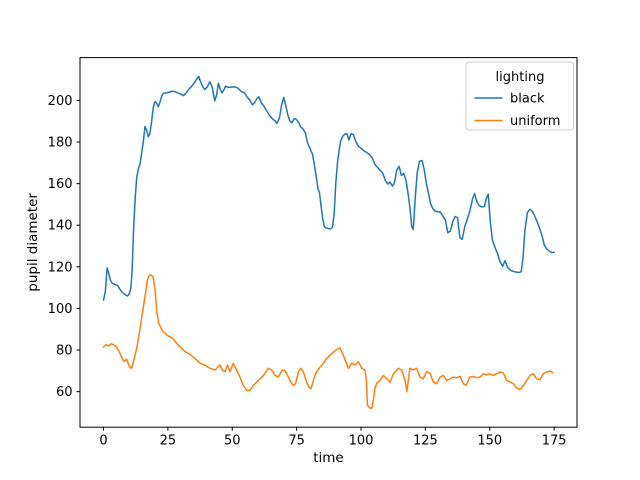 The width and height of the screenshot is (640, 480). What do you see at coordinates (425, 441) in the screenshot?
I see `x-tick-label: 125` at bounding box center [425, 441].